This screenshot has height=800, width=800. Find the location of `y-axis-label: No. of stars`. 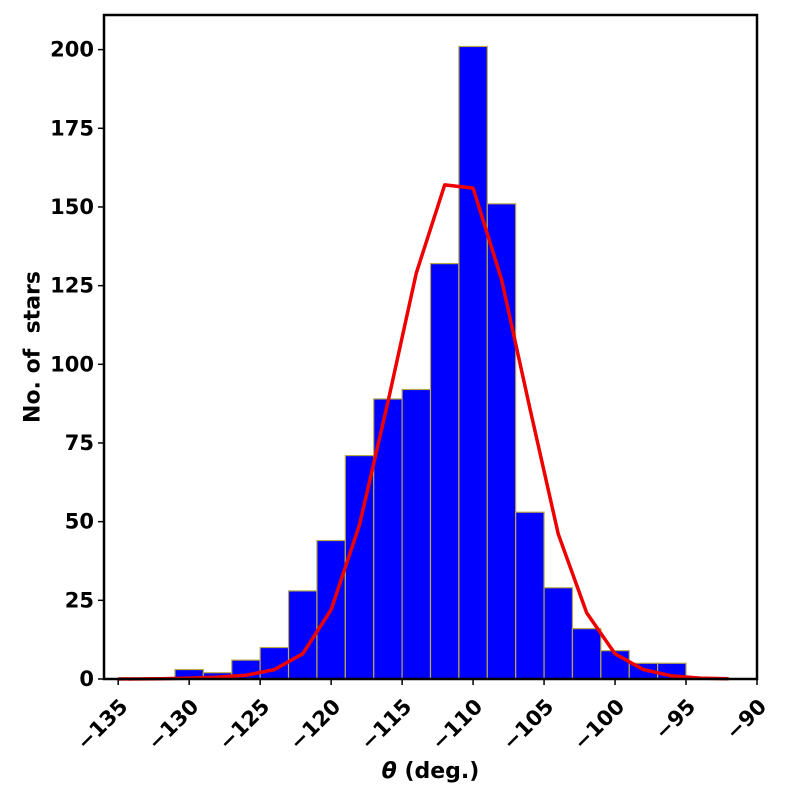

y-axis-label: No. of stars is located at coordinates (33, 347).